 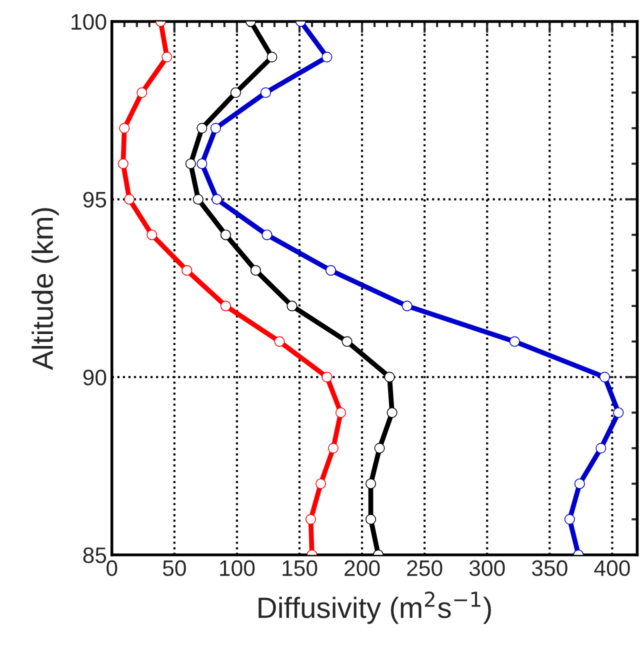 What do you see at coordinates (237, 568) in the screenshot?
I see `x-tick-label: 100` at bounding box center [237, 568].